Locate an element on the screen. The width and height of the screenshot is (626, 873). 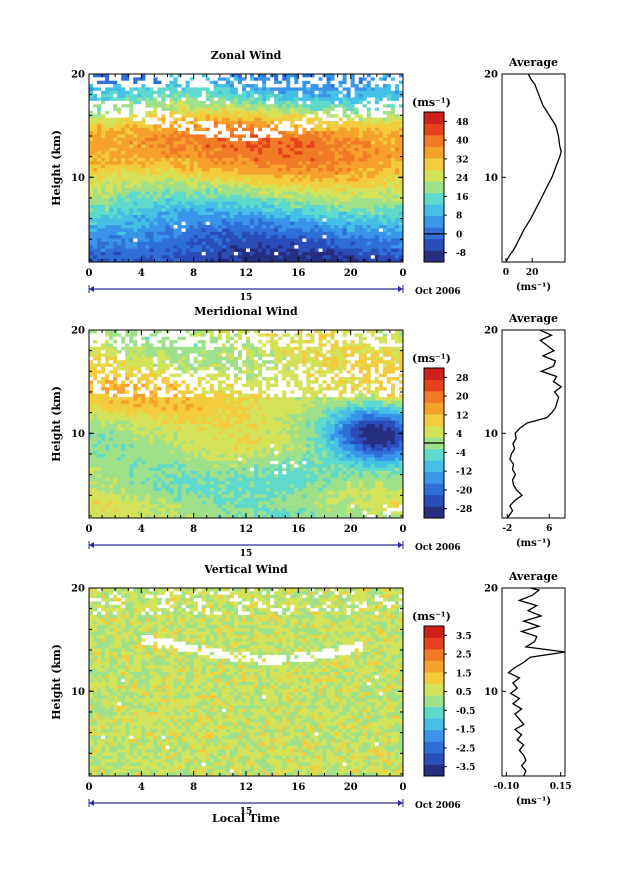
x-tick-label: 0 is located at coordinates (89, 273).